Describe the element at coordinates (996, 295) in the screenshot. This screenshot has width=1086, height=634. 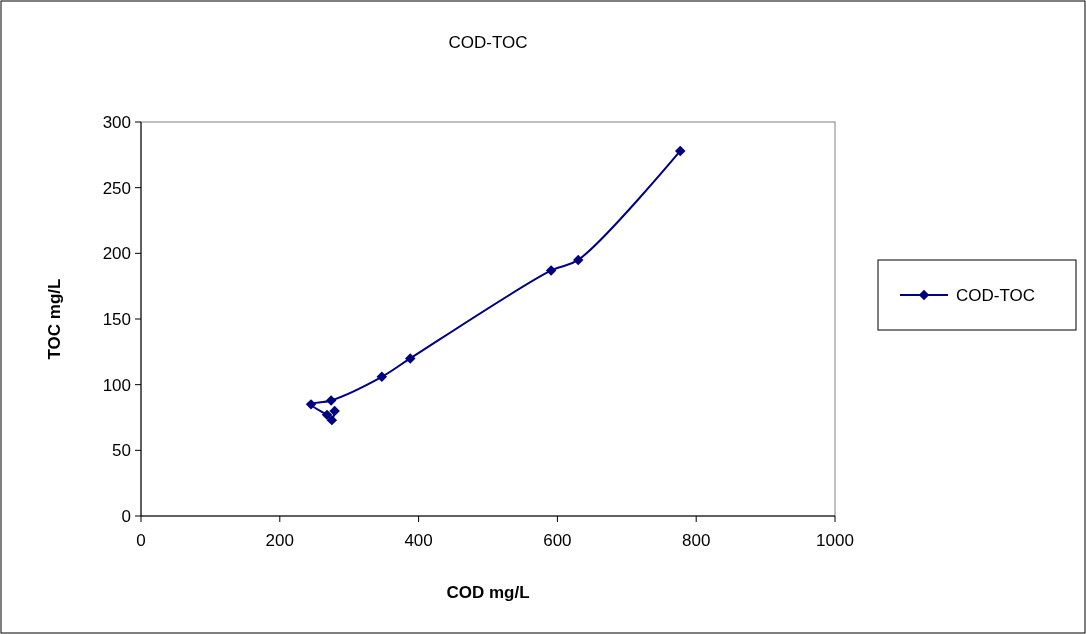
I see `legend-label: COD-TOC` at that location.